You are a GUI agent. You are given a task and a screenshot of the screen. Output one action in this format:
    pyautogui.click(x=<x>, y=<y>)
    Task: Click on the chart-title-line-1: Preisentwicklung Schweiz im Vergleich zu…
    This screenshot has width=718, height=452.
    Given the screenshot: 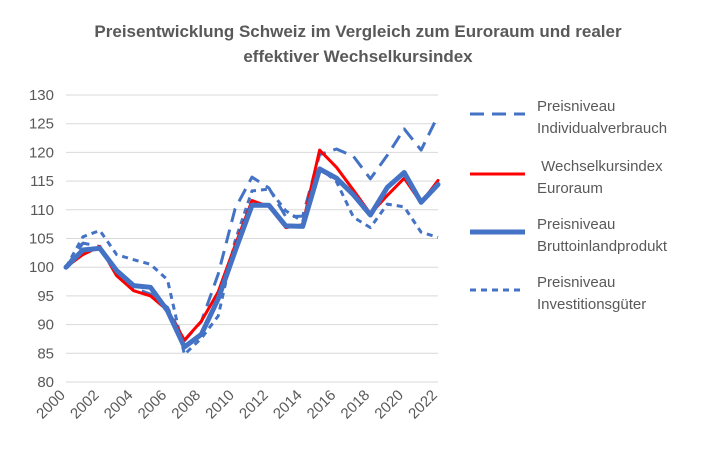 What is the action you would take?
    pyautogui.click(x=358, y=31)
    